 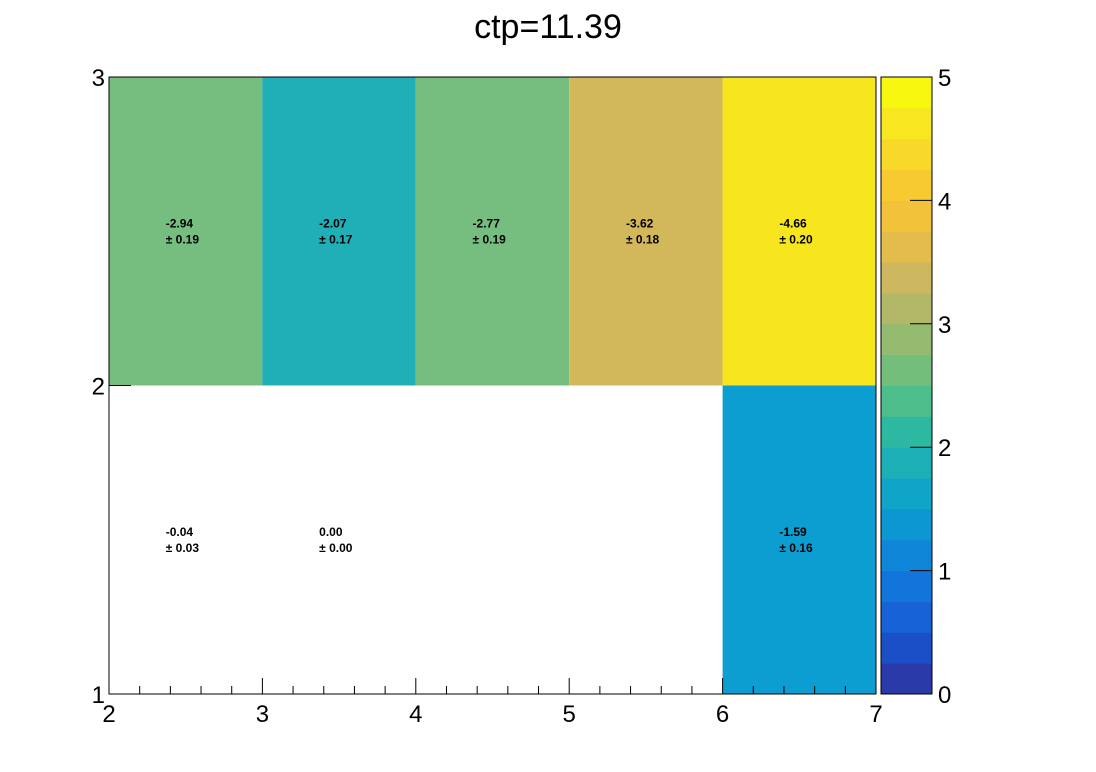 I want to click on cell-value-label: -2.94, so click(x=180, y=223).